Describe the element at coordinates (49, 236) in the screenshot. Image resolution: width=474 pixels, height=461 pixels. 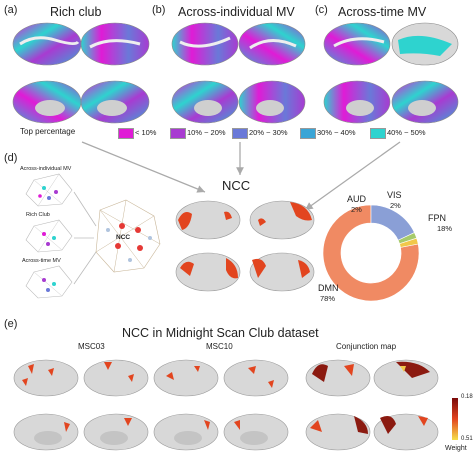
I see `inset-rich-club` at that location.